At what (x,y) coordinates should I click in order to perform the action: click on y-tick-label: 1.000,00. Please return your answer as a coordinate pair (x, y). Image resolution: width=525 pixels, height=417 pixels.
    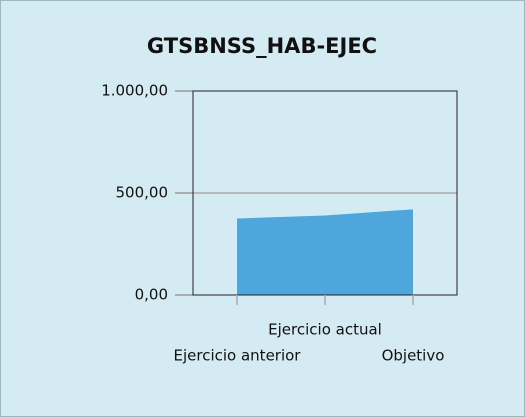
    Looking at the image, I should click on (134, 91).